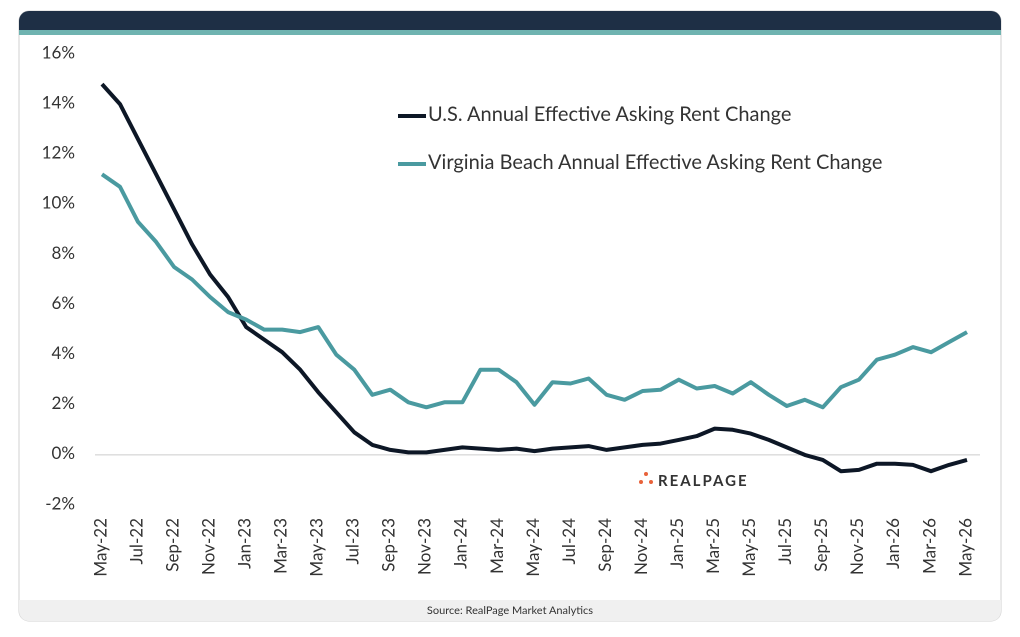  I want to click on y-tick-label: 10%, so click(58, 202).